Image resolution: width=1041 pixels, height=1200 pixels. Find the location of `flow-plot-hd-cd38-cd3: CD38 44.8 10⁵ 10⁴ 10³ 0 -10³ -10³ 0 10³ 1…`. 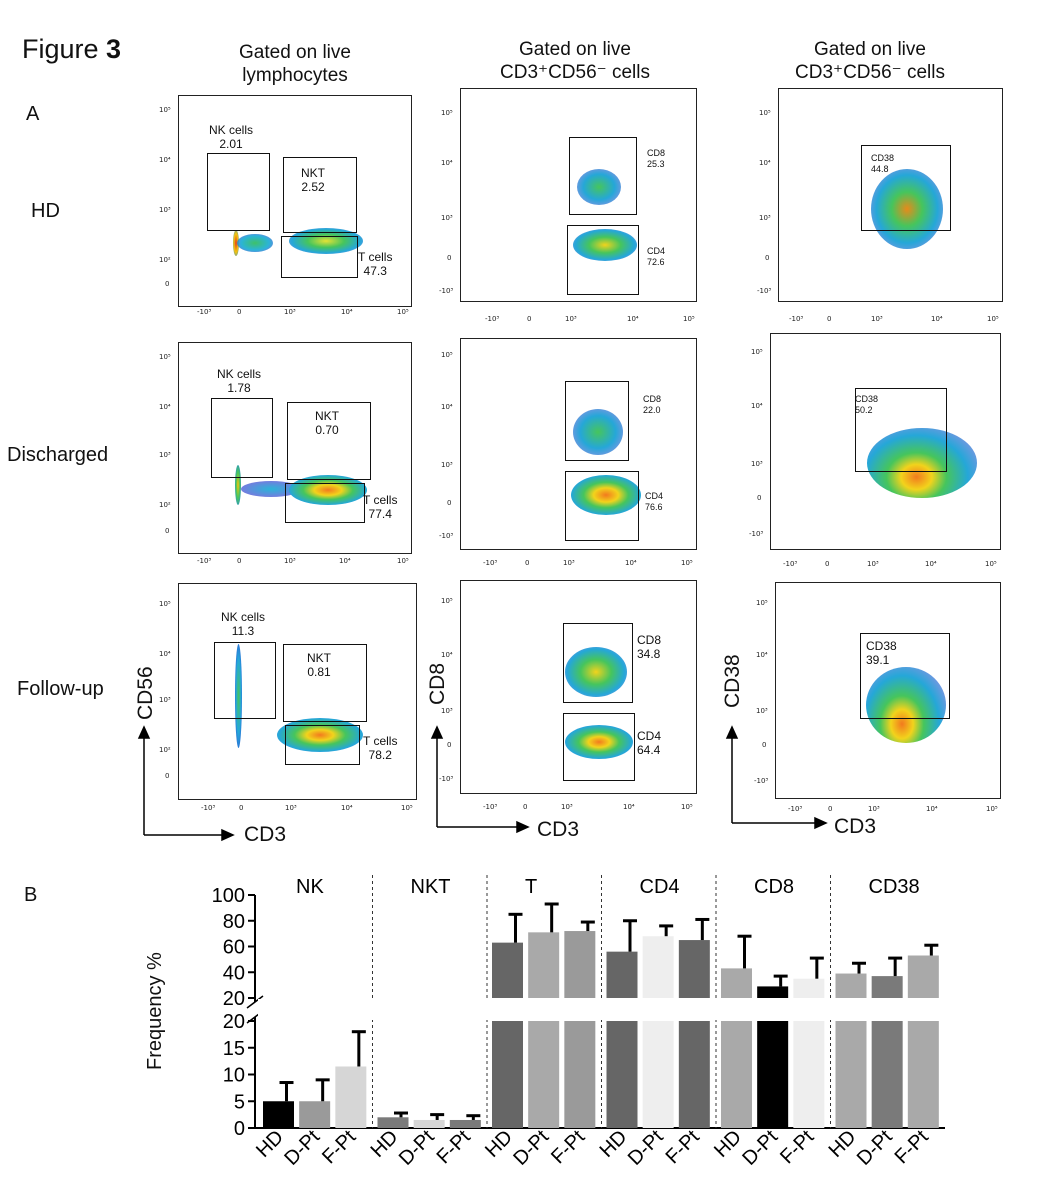

flow-plot-hd-cd38-cd3: CD38 44.8 10⁵ 10⁴ 10³ 0 -10³ -10³ 0 10³ 1… is located at coordinates (880, 205).